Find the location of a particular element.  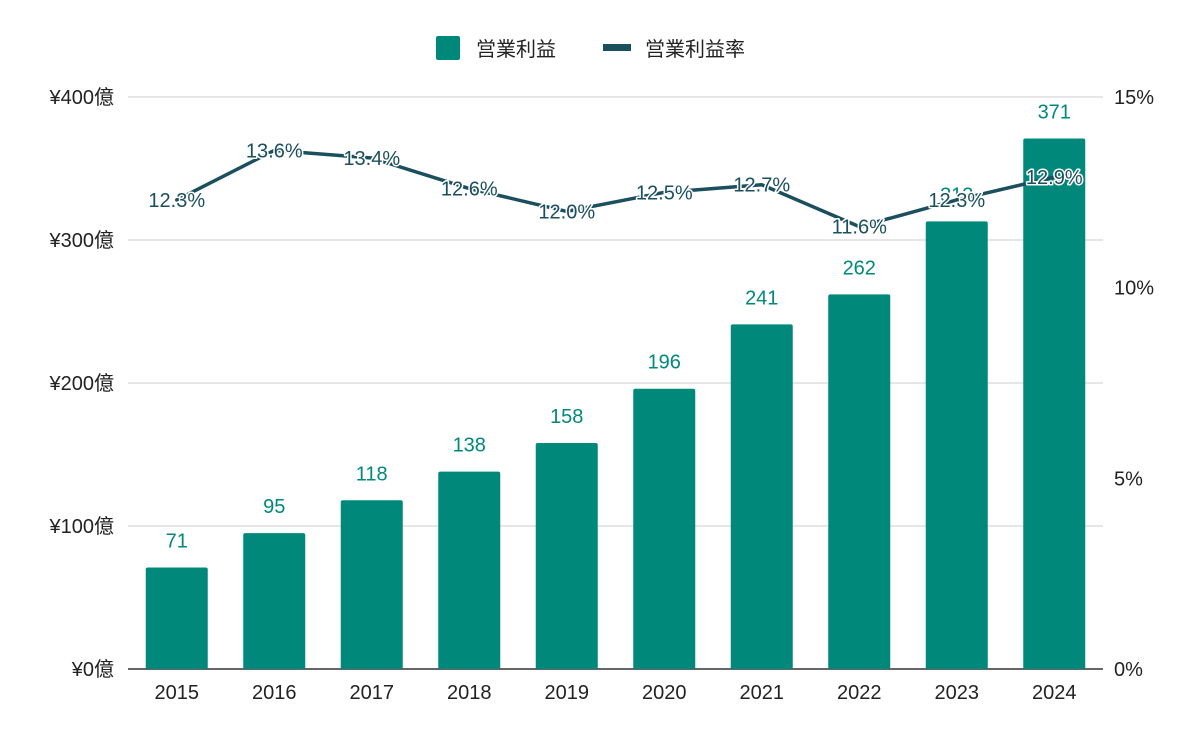

bar-value-label: 158 is located at coordinates (566, 417).